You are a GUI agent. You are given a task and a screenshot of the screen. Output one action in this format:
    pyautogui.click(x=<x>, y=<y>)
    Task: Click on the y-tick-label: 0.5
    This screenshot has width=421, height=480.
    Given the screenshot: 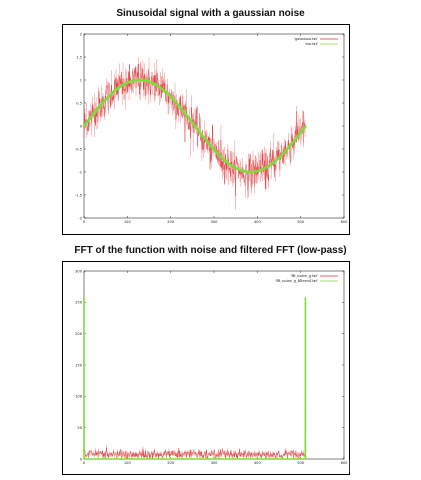 What is the action you would take?
    pyautogui.click(x=79, y=103)
    